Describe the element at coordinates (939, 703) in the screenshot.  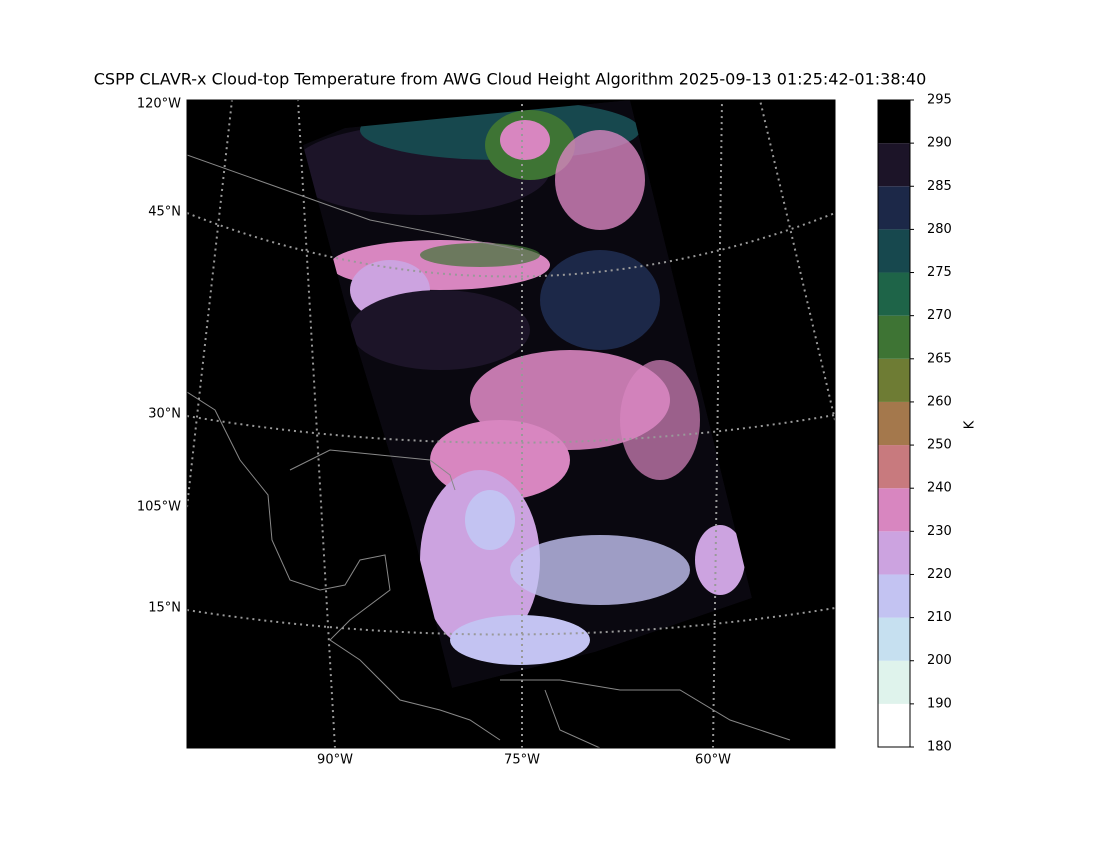
I see `colorbar-tick-label: 190` at that location.